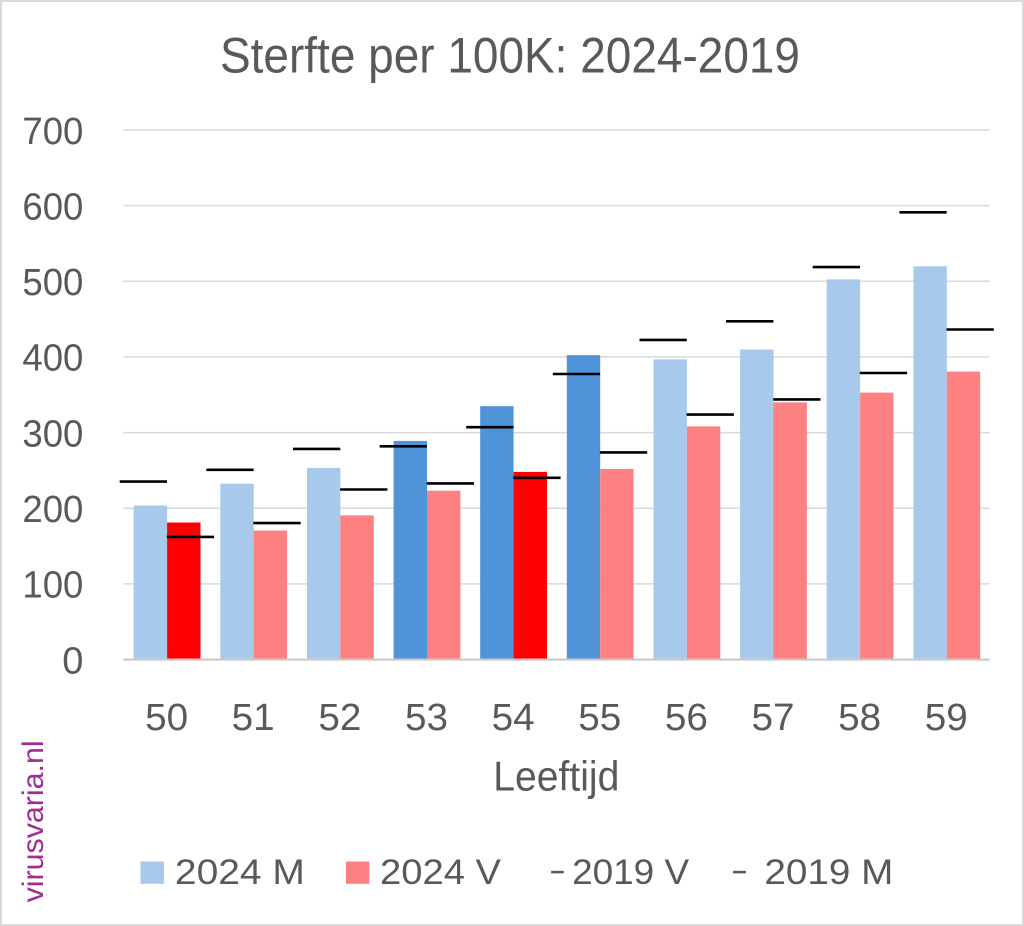 This screenshot has width=1024, height=926. What do you see at coordinates (253, 718) in the screenshot?
I see `svg-text: 51` at bounding box center [253, 718].